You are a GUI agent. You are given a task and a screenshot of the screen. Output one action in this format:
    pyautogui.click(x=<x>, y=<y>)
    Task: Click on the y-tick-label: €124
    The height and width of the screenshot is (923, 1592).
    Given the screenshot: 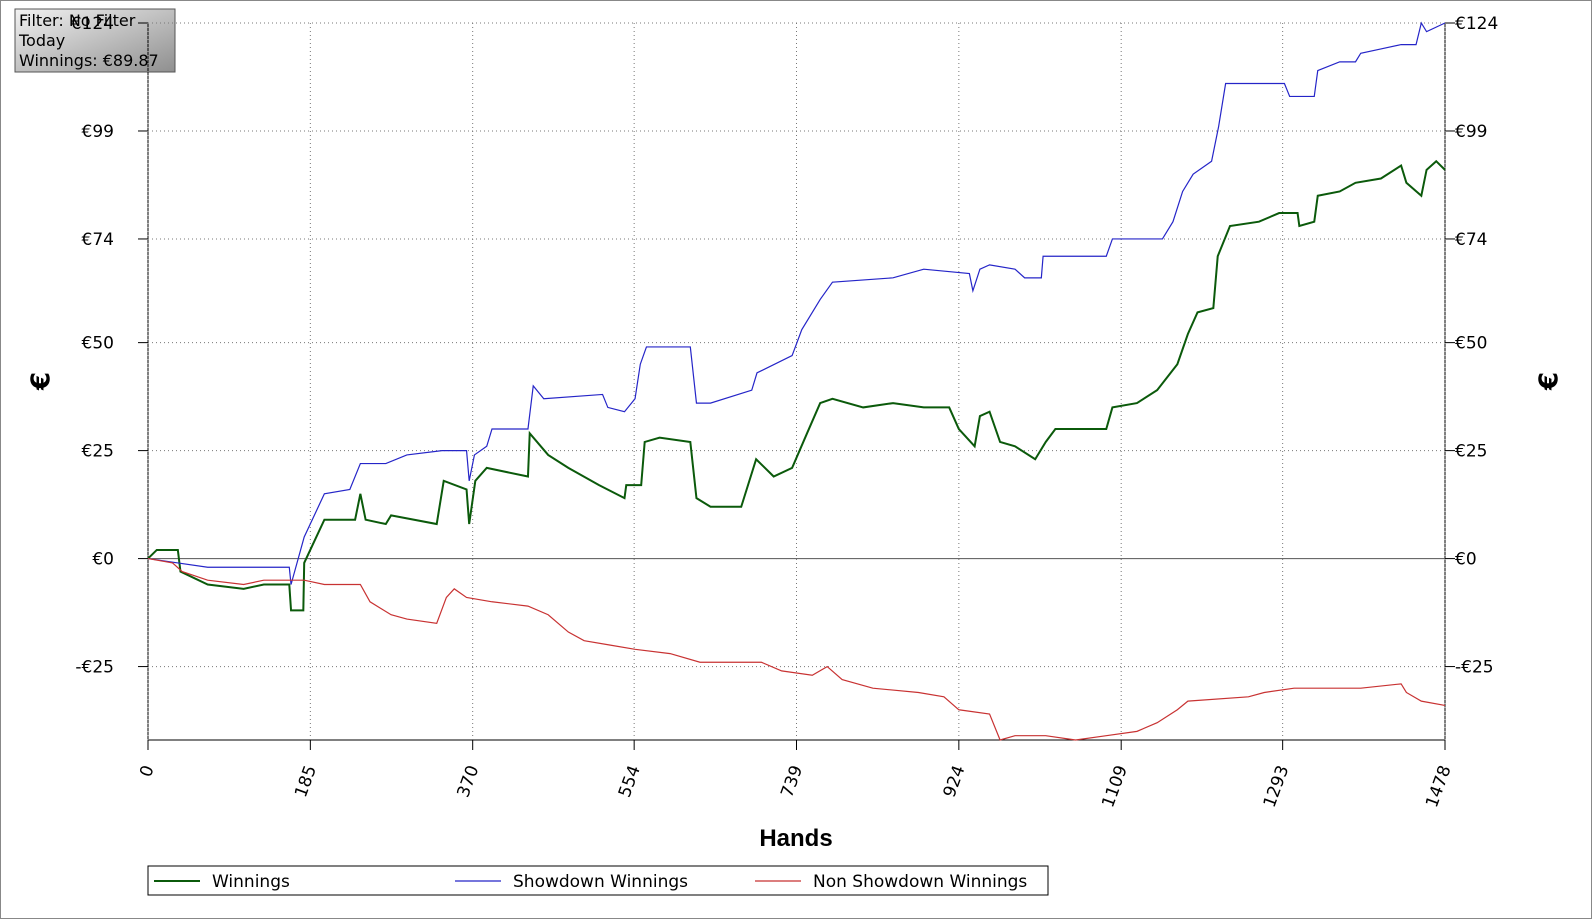 What is the action you would take?
    pyautogui.click(x=92, y=24)
    